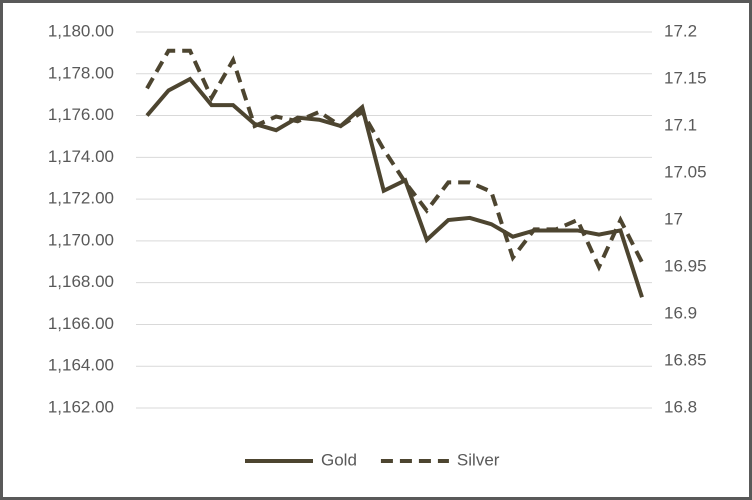 This screenshot has height=500, width=752. I want to click on y-tick-label: 1,180.00, so click(81, 30).